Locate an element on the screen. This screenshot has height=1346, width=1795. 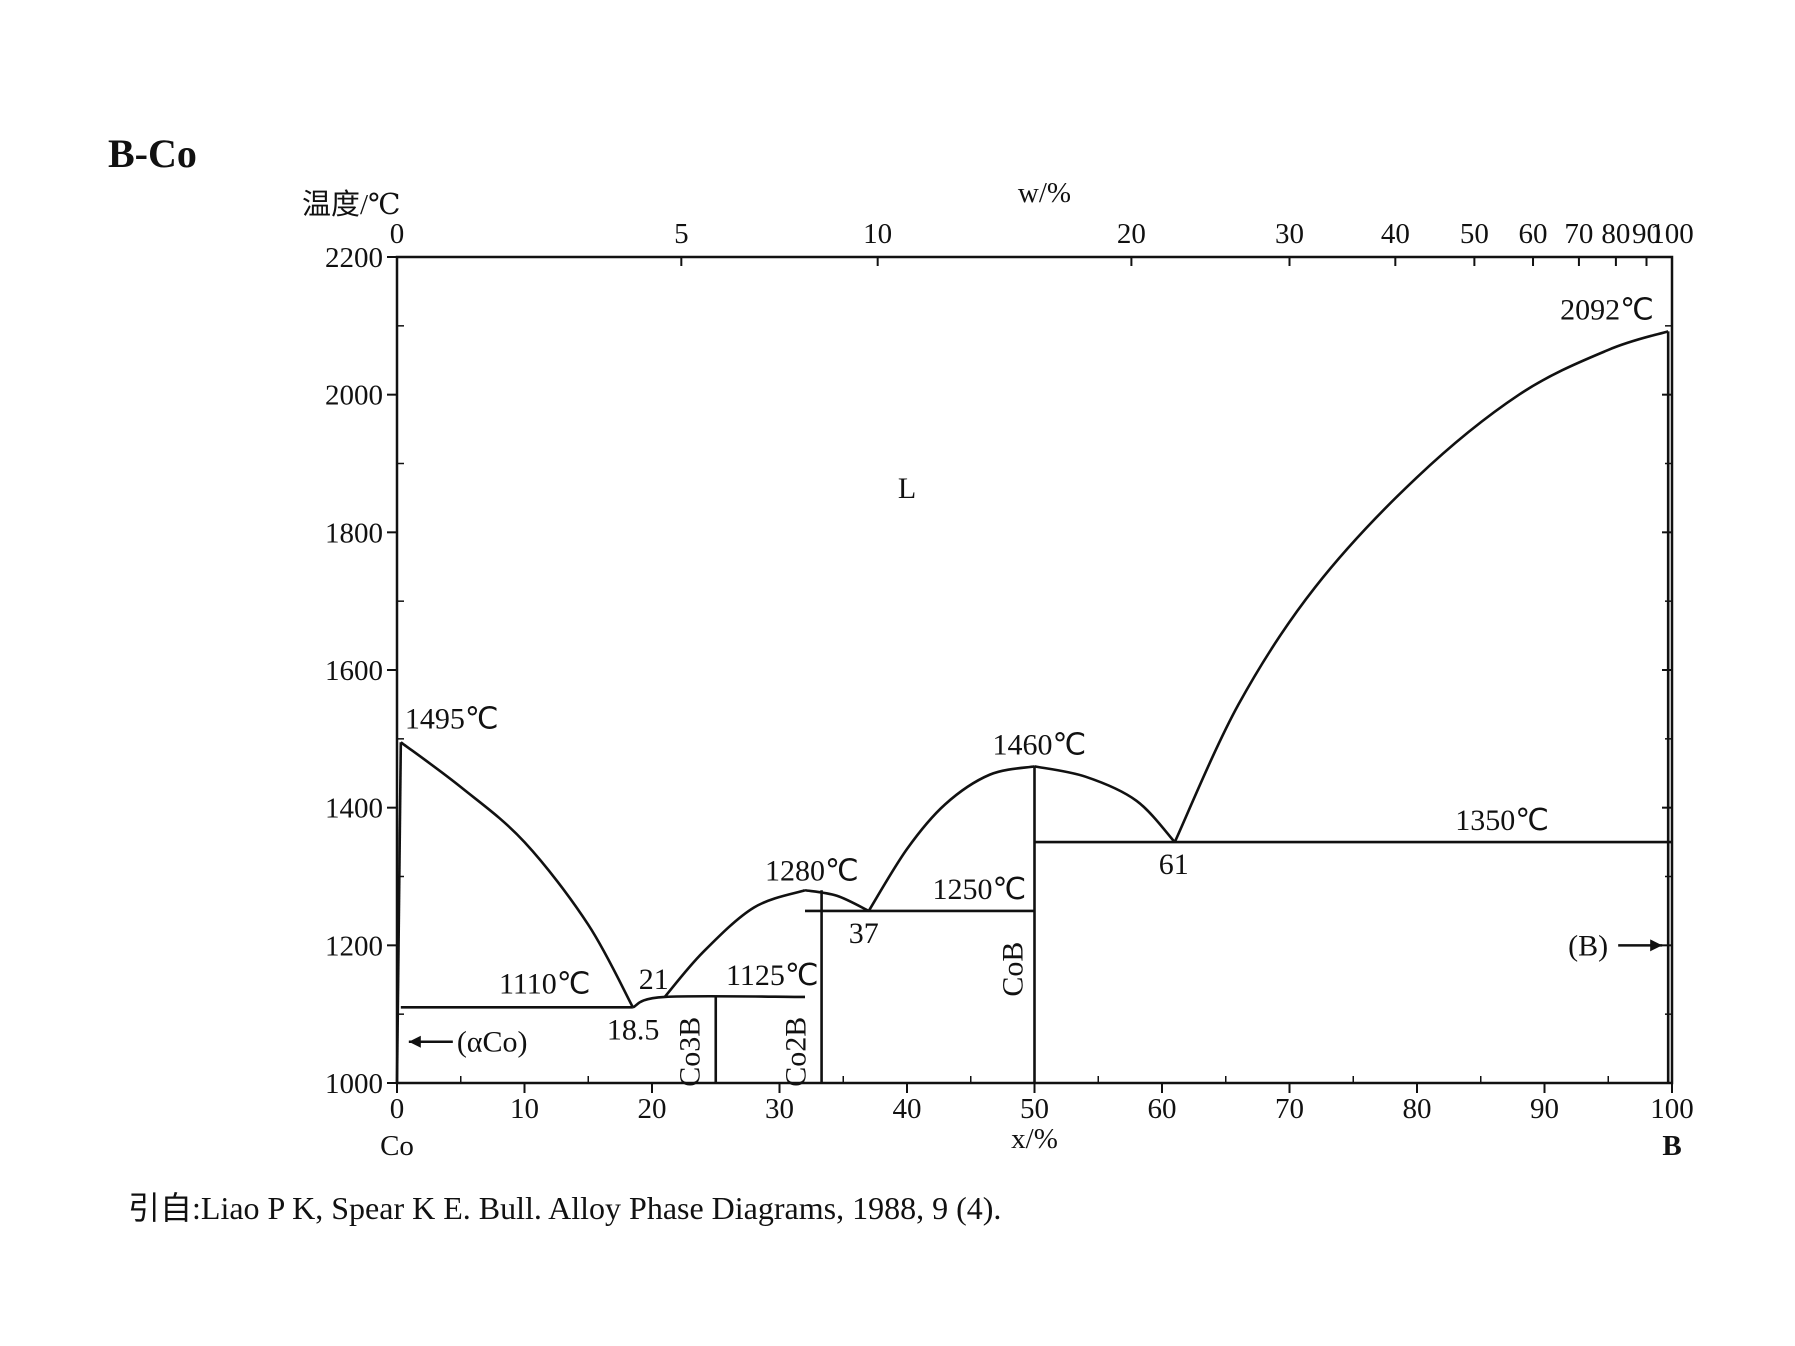
top-tick-label: 0 is located at coordinates (397, 234).